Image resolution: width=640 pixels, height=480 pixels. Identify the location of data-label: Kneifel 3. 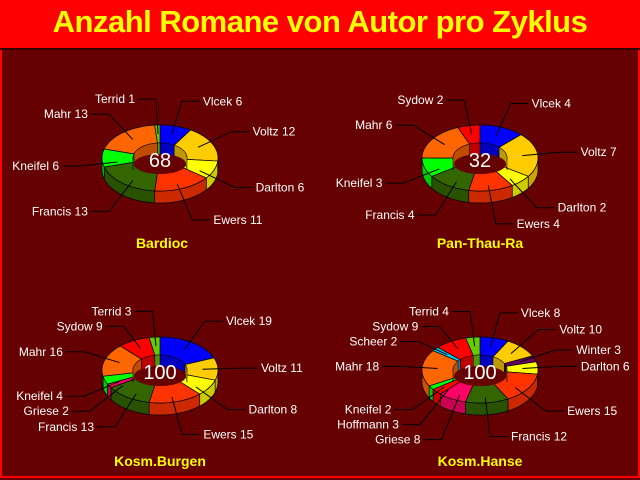
(359, 183).